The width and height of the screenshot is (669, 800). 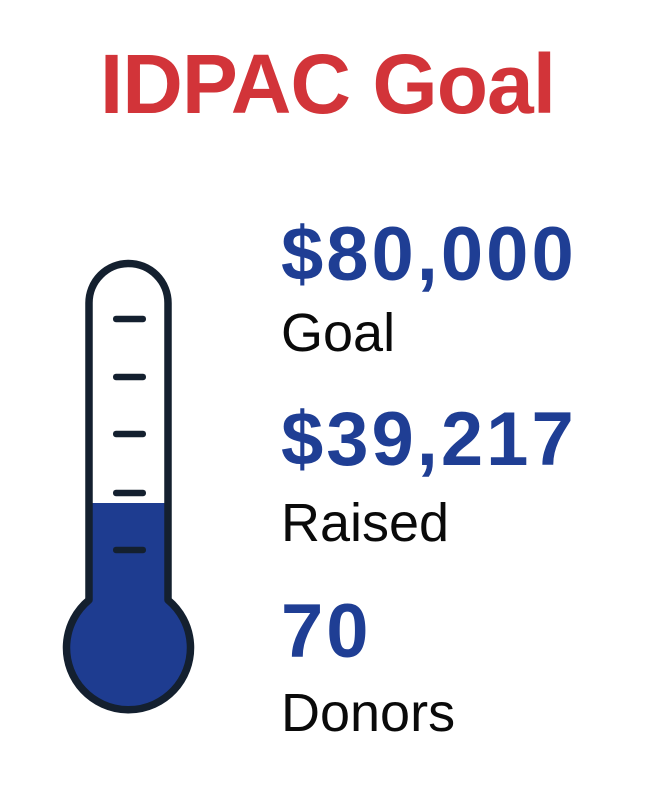 What do you see at coordinates (365, 523) in the screenshot?
I see `raised-label: Raised` at bounding box center [365, 523].